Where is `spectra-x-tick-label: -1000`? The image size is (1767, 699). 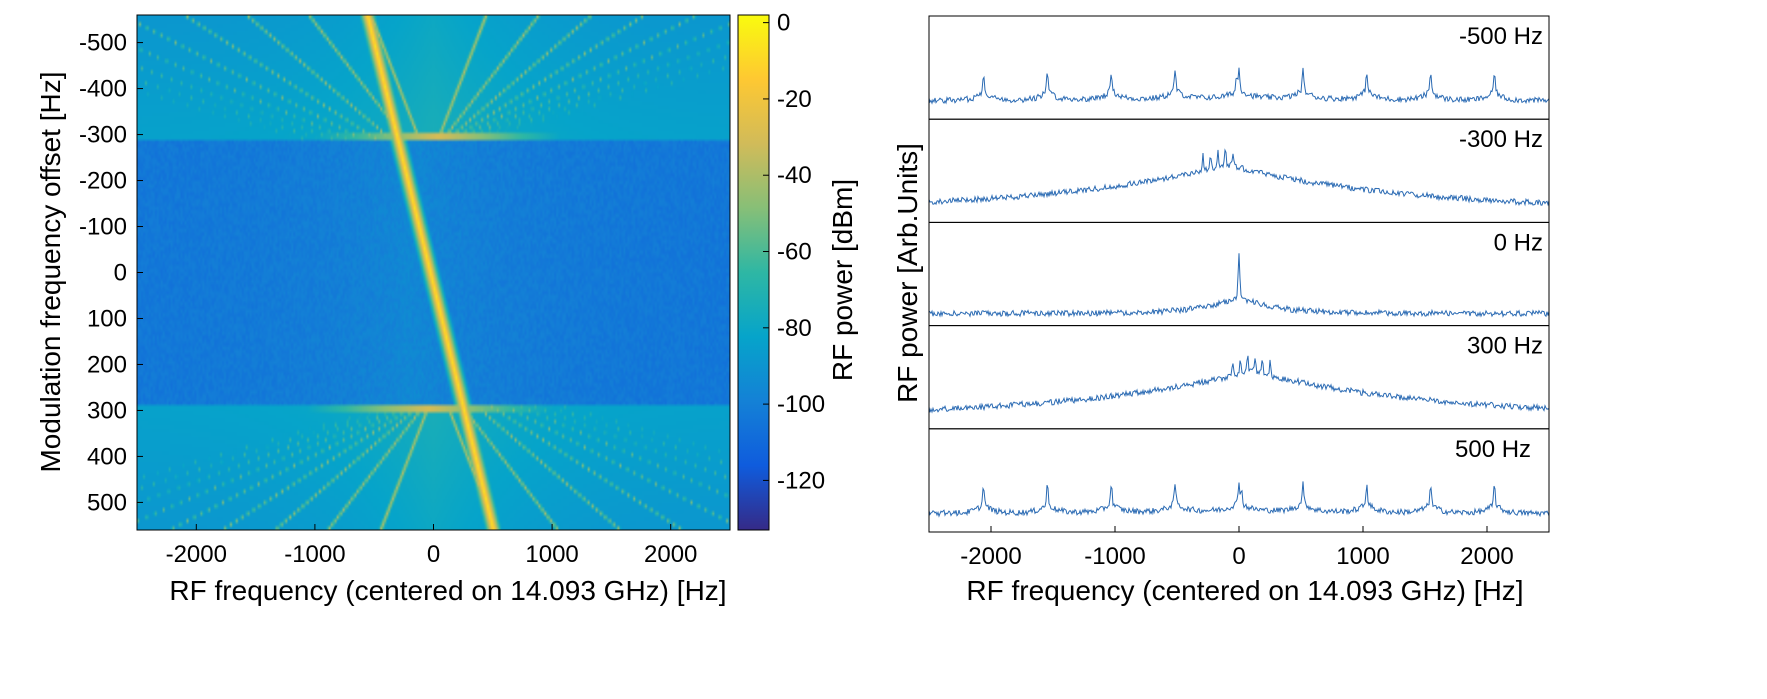 spectra-x-tick-label: -1000 is located at coordinates (1114, 556).